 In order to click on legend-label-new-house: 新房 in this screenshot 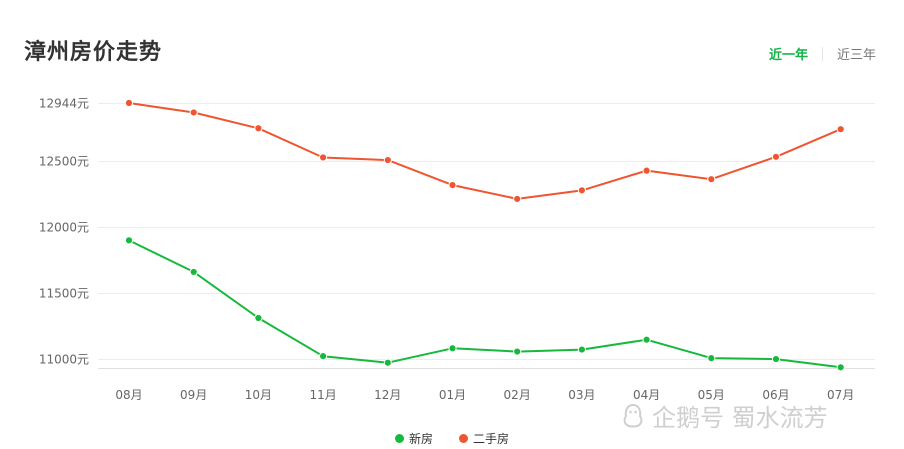, I will do `click(420, 439)`.